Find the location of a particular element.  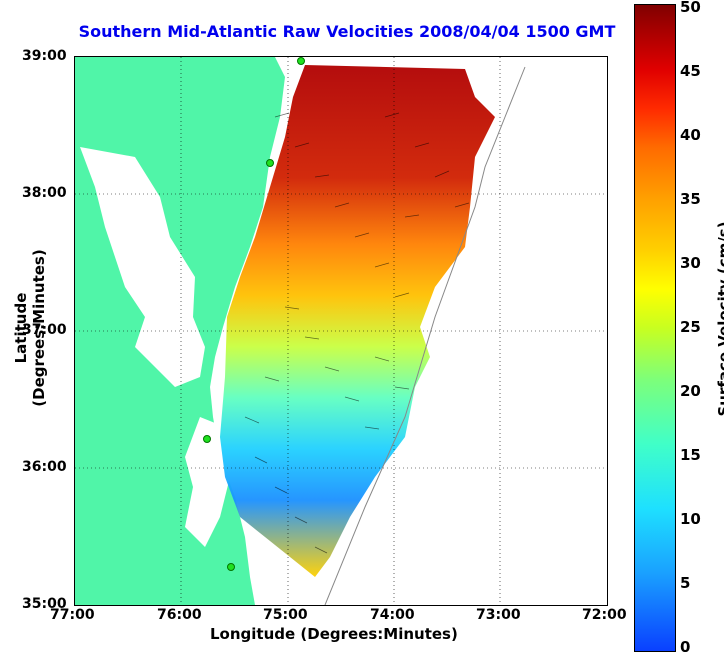

x-tick: 75:00 is located at coordinates (285, 615).